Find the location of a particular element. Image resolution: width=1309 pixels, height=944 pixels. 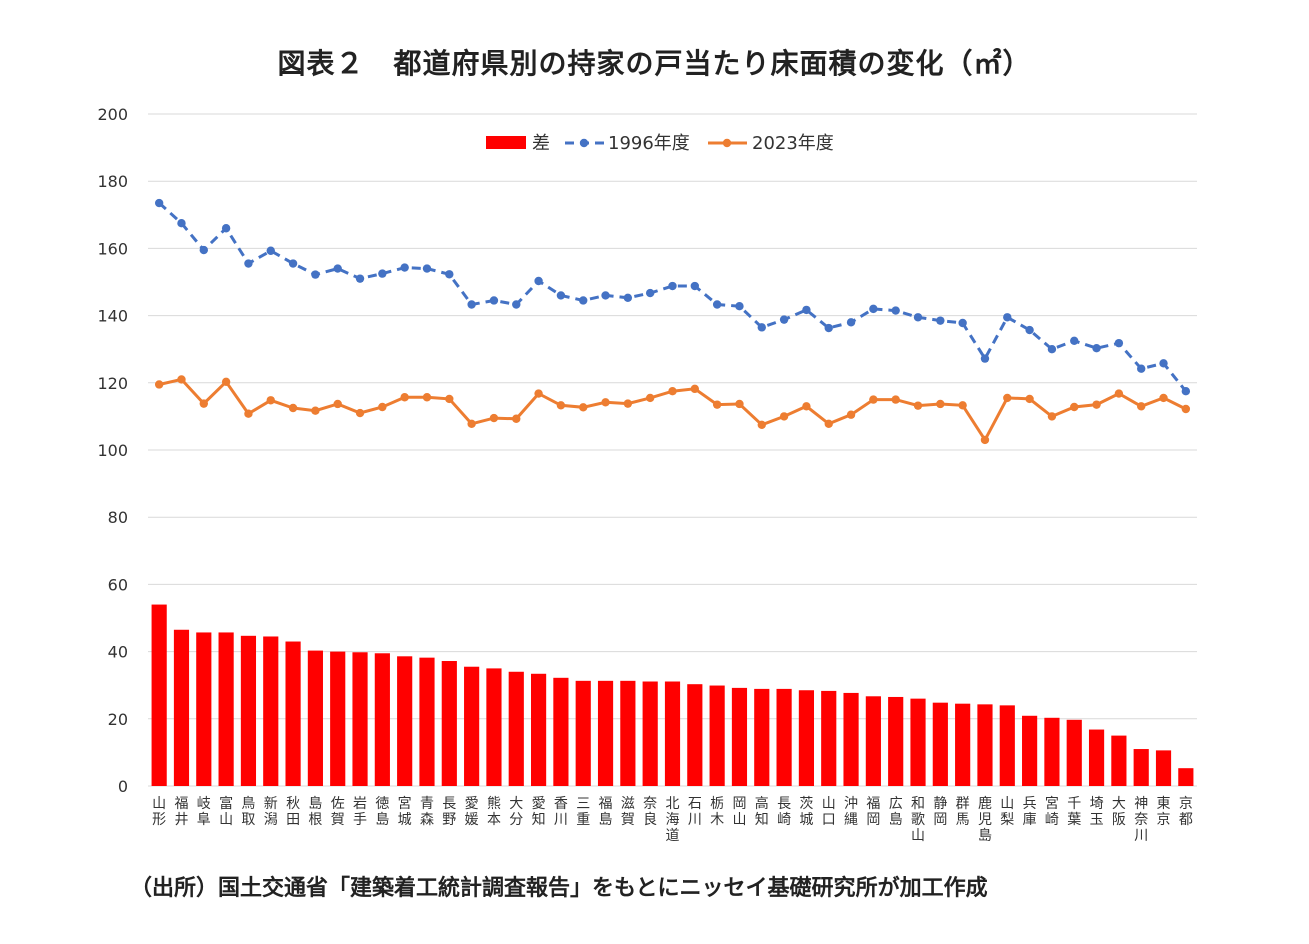

x-tick-label: 大分 is located at coordinates (516, 812).